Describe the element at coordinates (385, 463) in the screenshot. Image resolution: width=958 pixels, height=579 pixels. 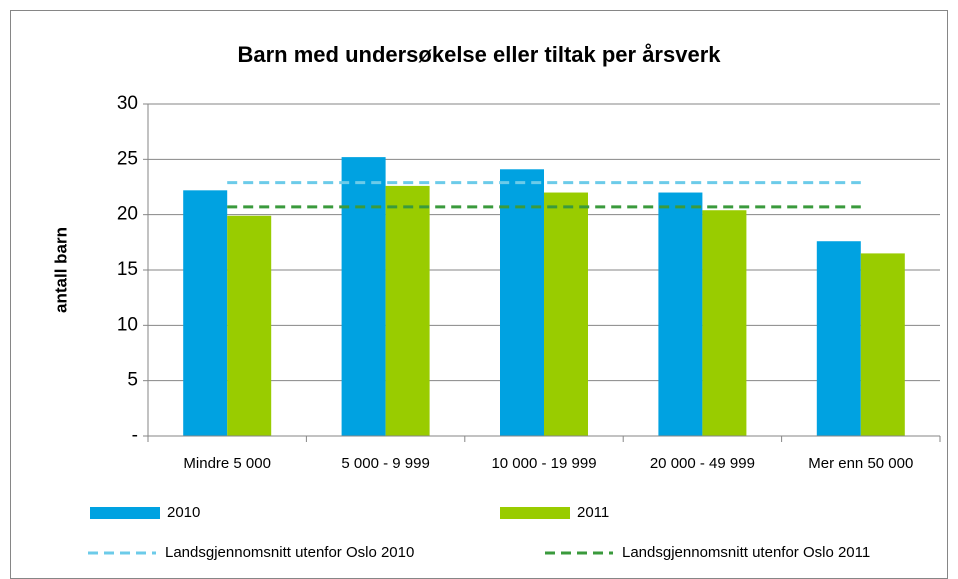
I see `x-tick-label: 5 000 - 9 999` at that location.